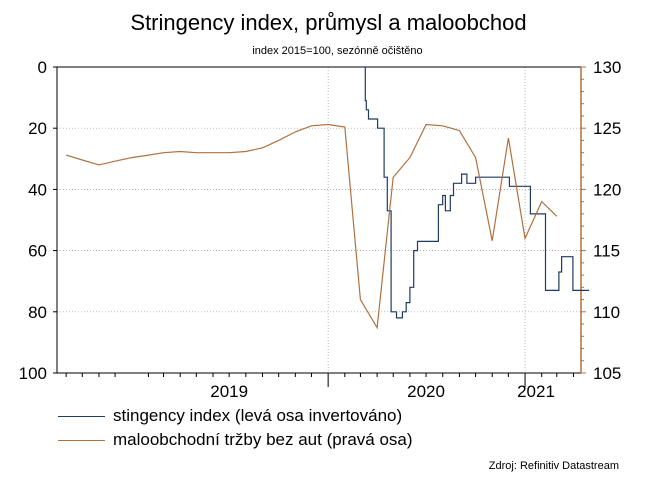 The image size is (657, 485). Describe the element at coordinates (81, 440) in the screenshot. I see `legend-swatch-retail` at that location.